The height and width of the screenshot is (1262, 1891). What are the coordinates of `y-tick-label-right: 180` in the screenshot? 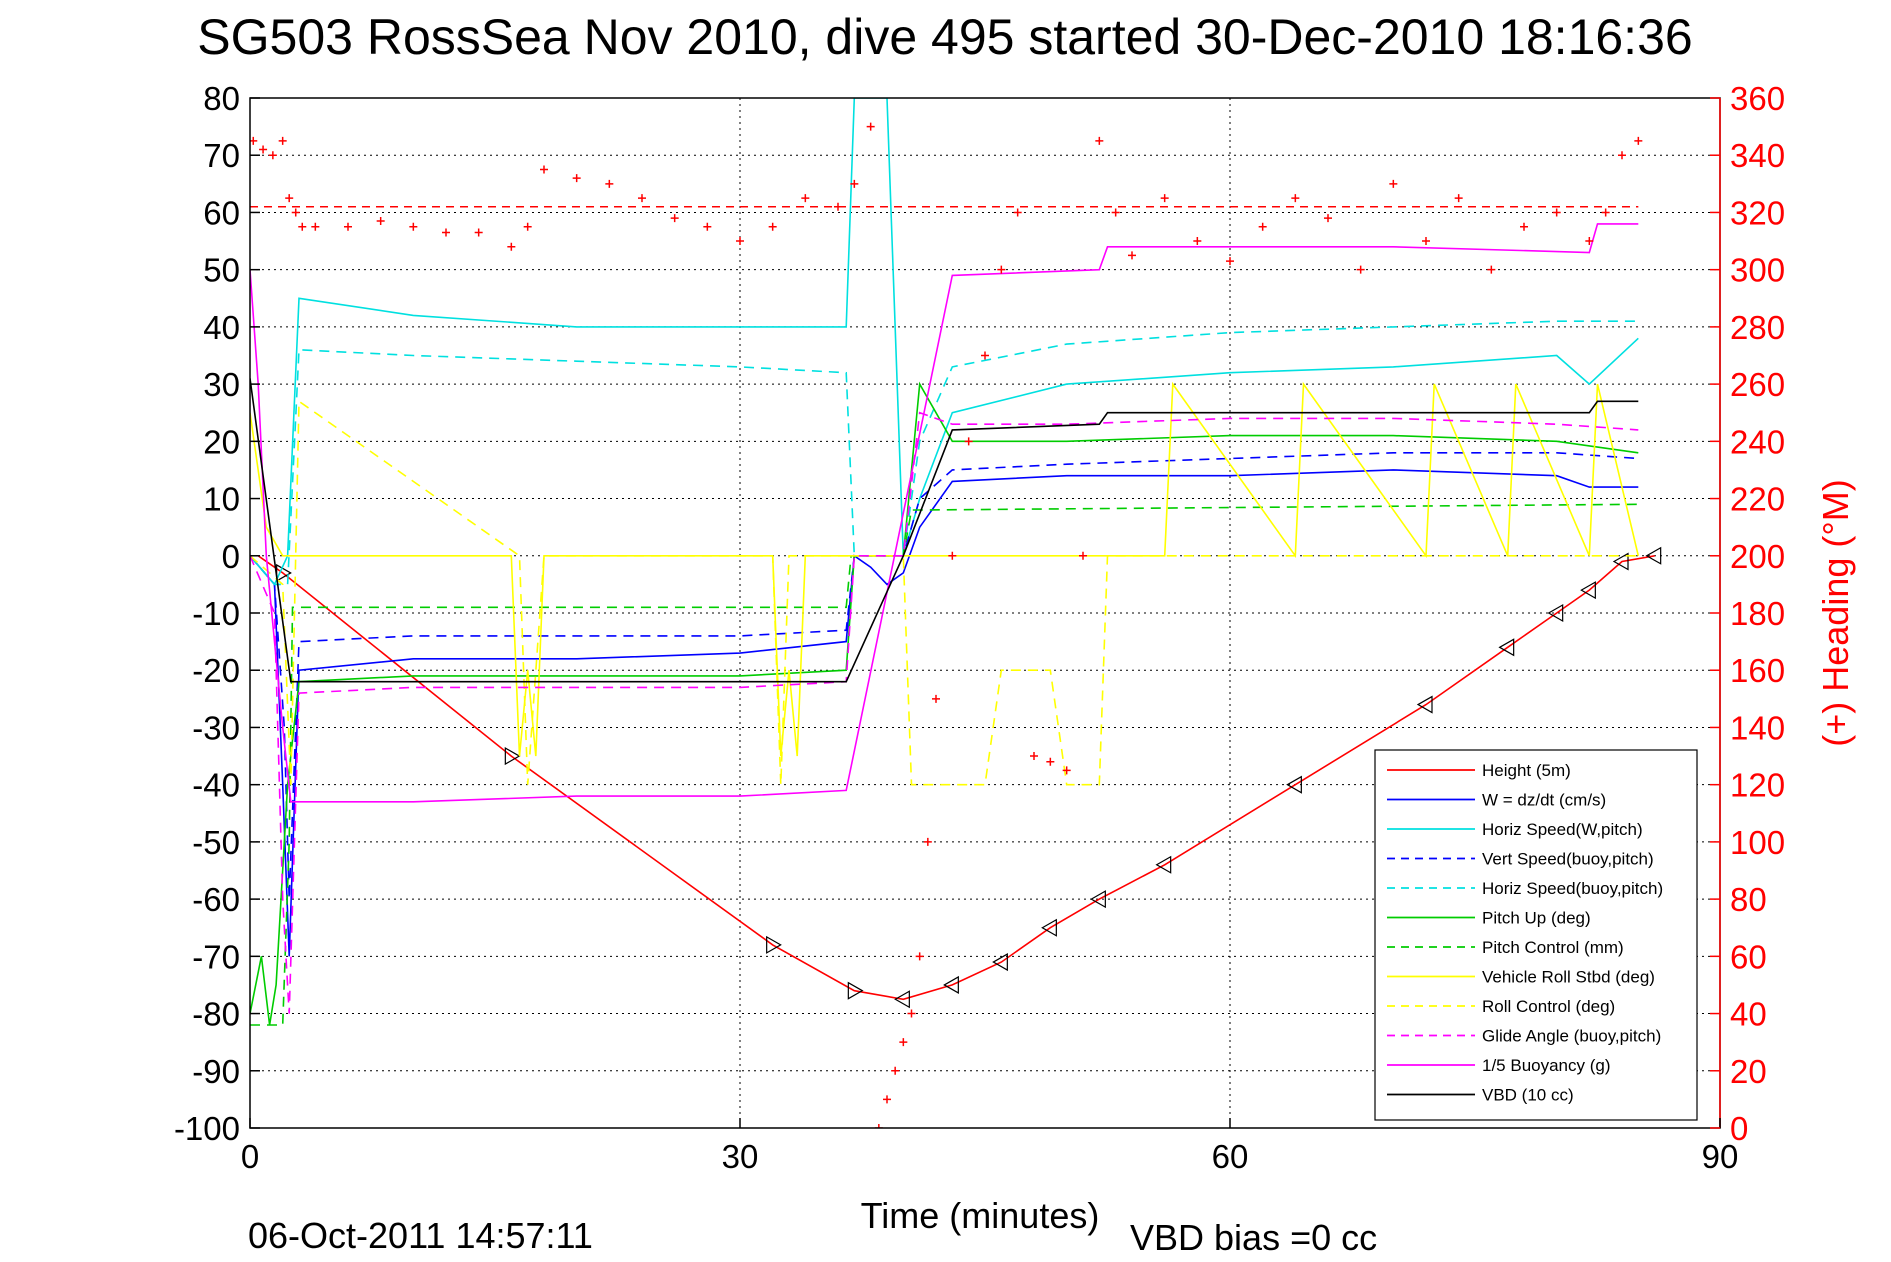 It's located at (1757, 613).